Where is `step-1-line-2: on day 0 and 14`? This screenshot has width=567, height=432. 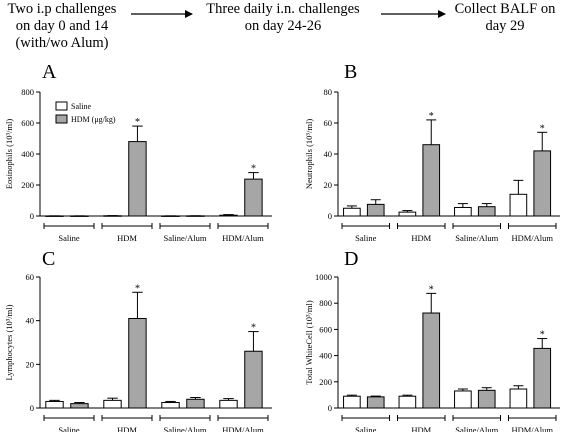 step-1-line-2: on day 0 and 14 is located at coordinates (62, 26).